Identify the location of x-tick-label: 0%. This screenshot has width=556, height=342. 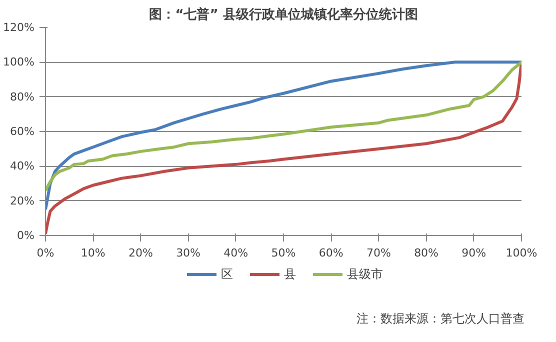
(45, 253).